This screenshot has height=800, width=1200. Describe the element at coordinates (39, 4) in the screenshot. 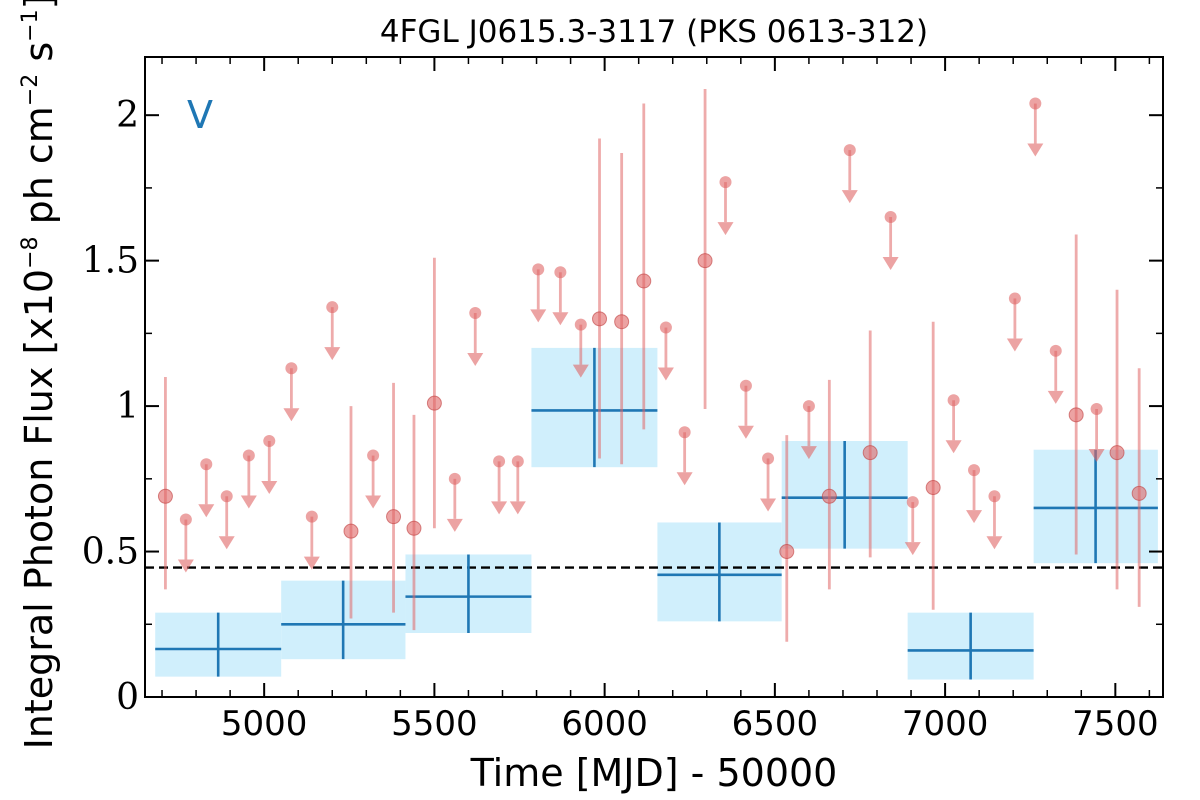

I see `y-label-suffix: ]` at that location.